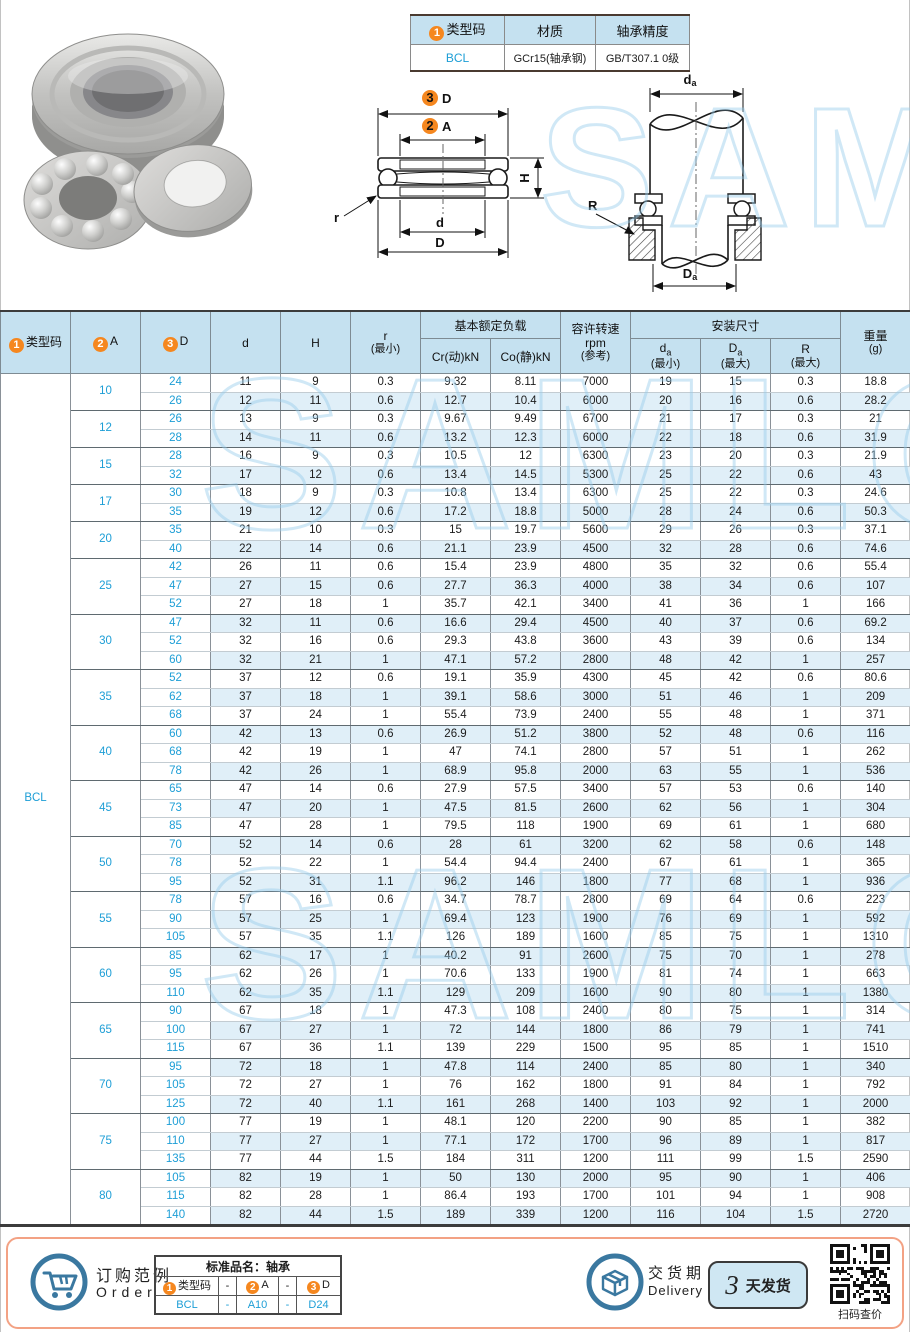  I want to click on order-value-type-code: BCL, so click(186, 1305).